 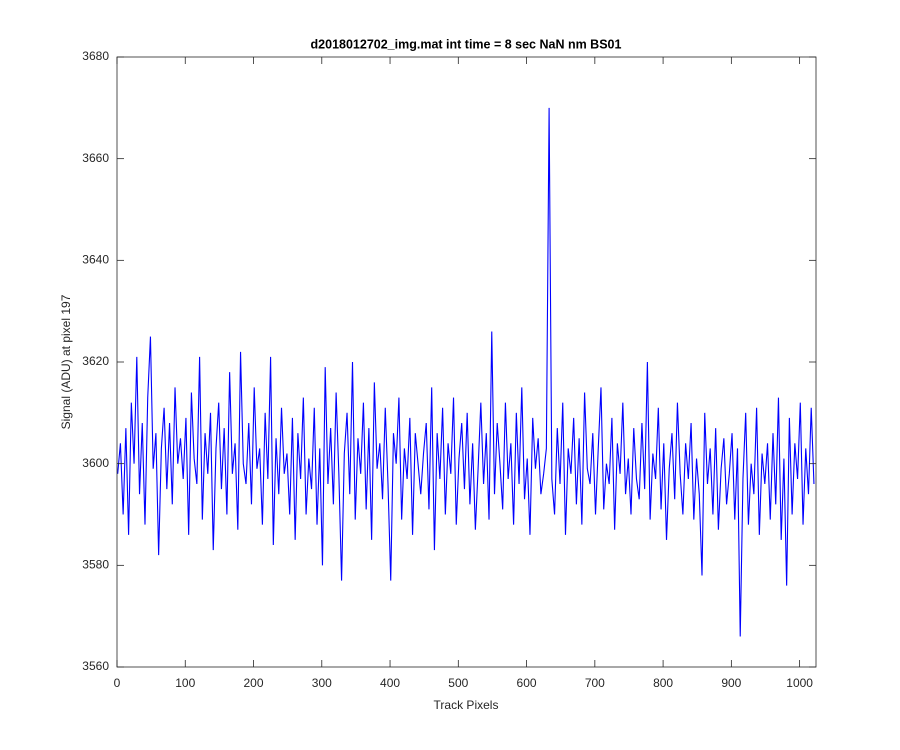 I want to click on y-tick-label: 3620, so click(x=95, y=361).